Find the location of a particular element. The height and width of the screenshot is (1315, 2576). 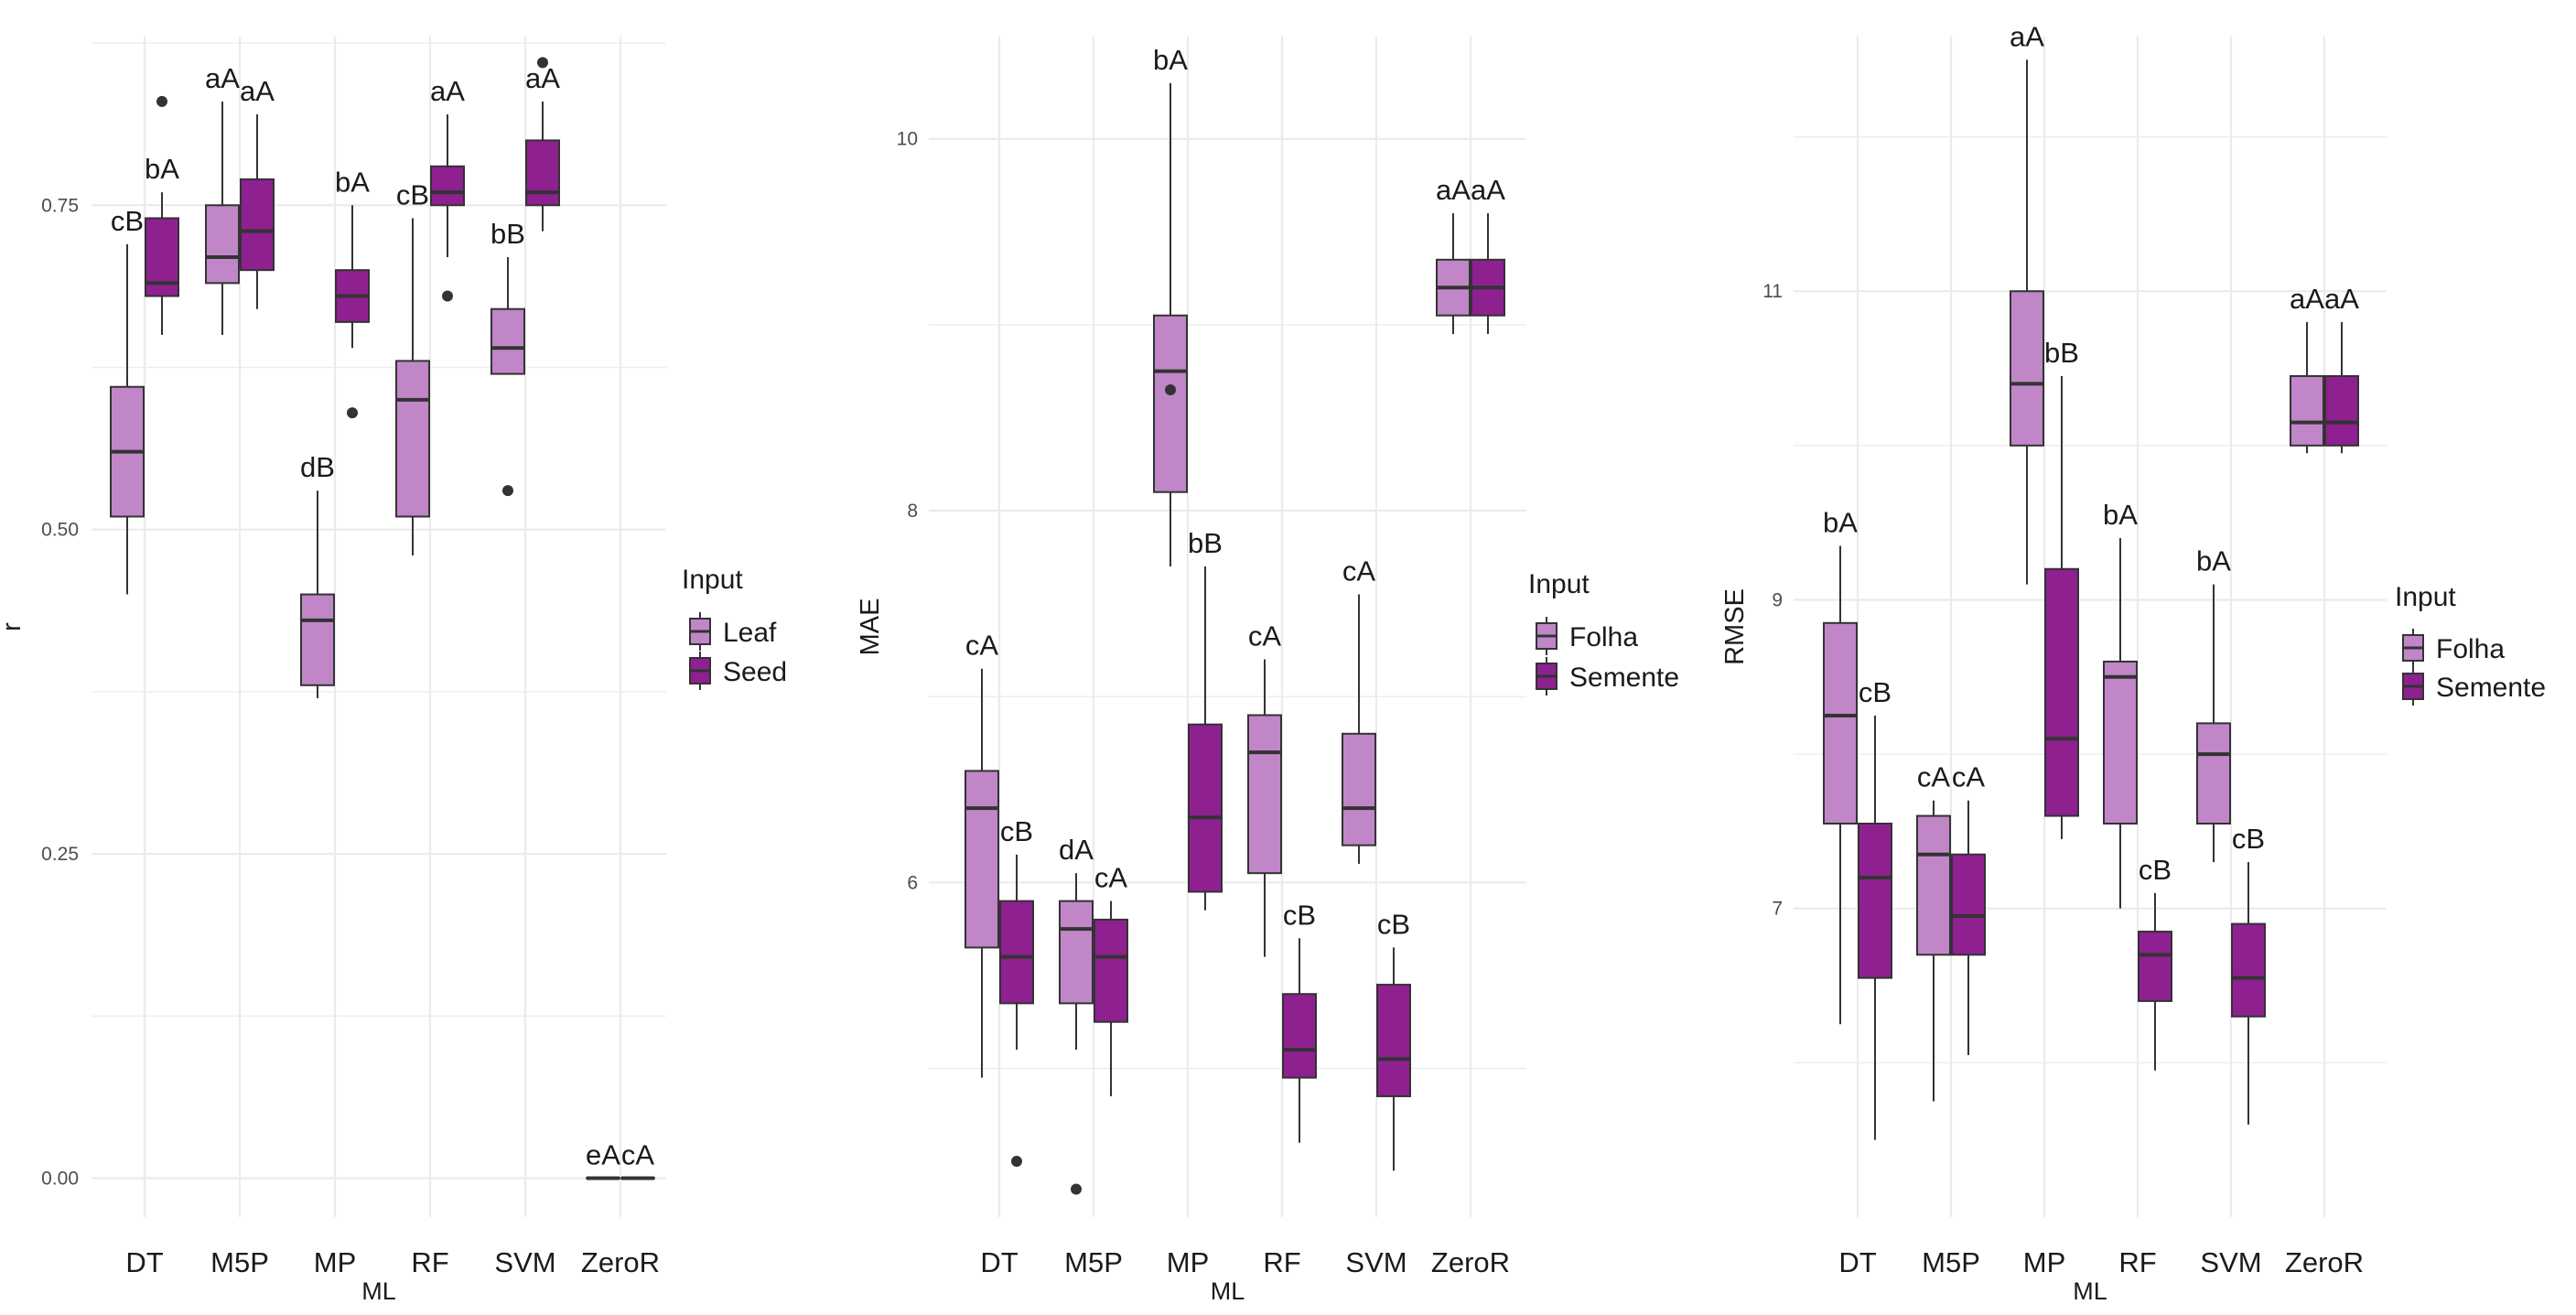

box-leaf-m5p: aA is located at coordinates (222, 199).